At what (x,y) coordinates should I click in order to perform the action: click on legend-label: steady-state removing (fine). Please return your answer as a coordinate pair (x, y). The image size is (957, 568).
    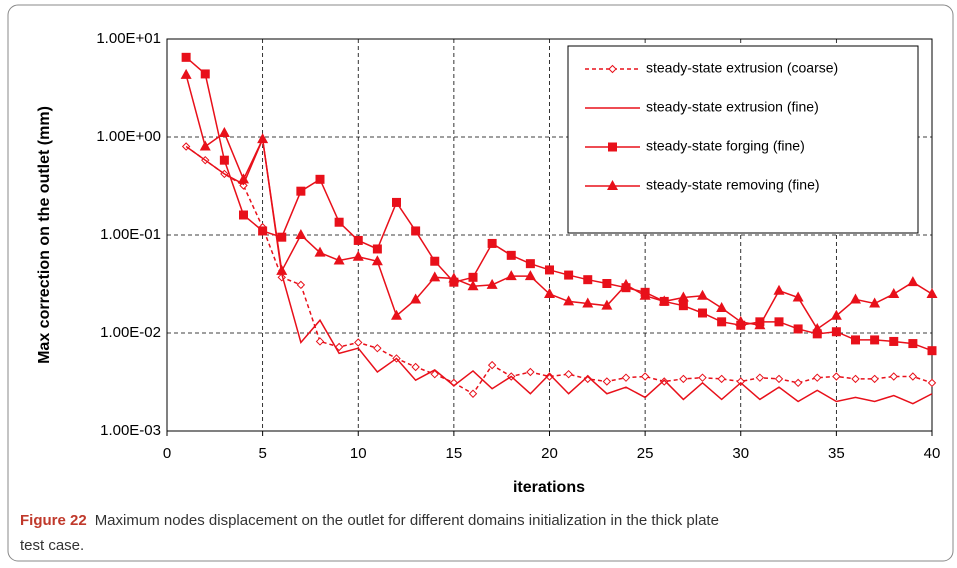
    Looking at the image, I should click on (733, 185).